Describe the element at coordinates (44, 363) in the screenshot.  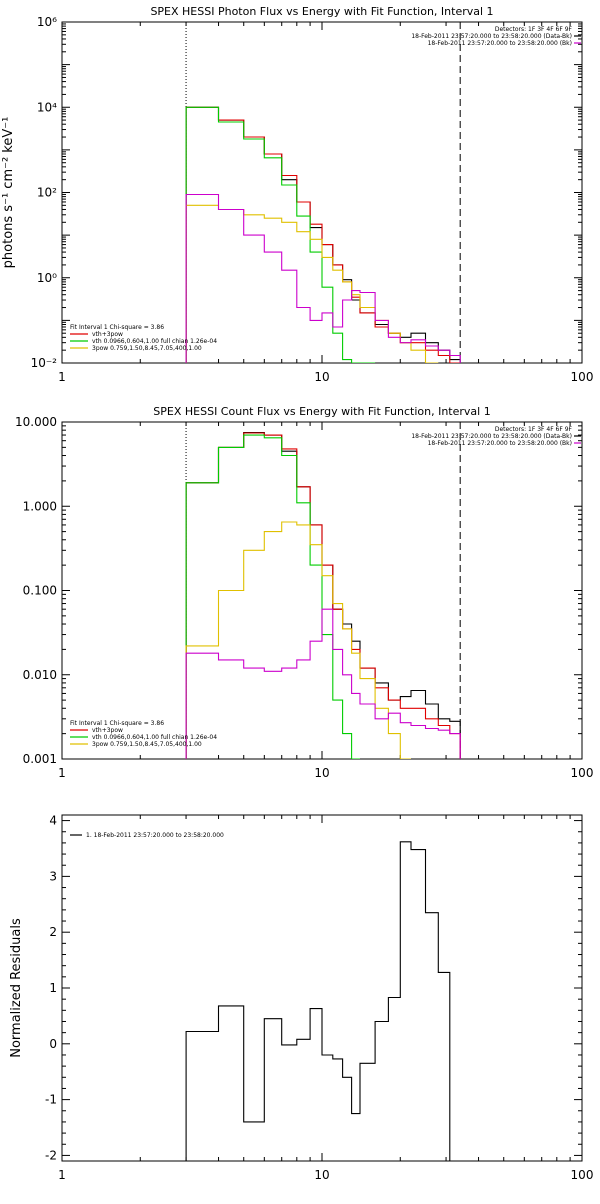
I see `y-tick-label: 10⁻²` at that location.